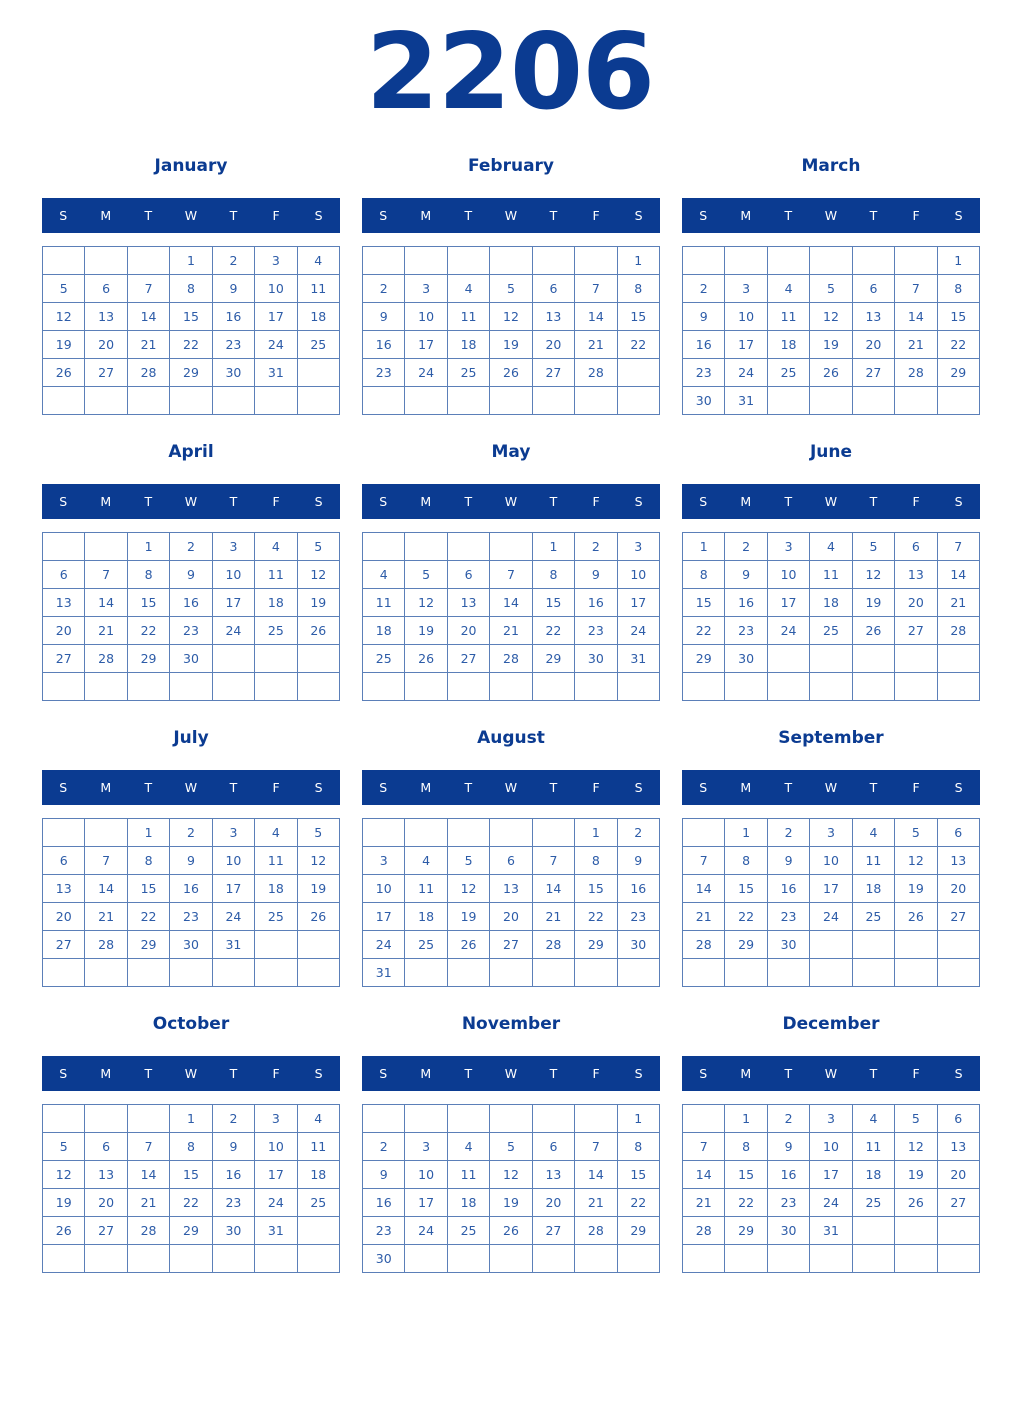 The image size is (1020, 1412). Describe the element at coordinates (64, 1175) in the screenshot. I see `day-cell: 12` at that location.